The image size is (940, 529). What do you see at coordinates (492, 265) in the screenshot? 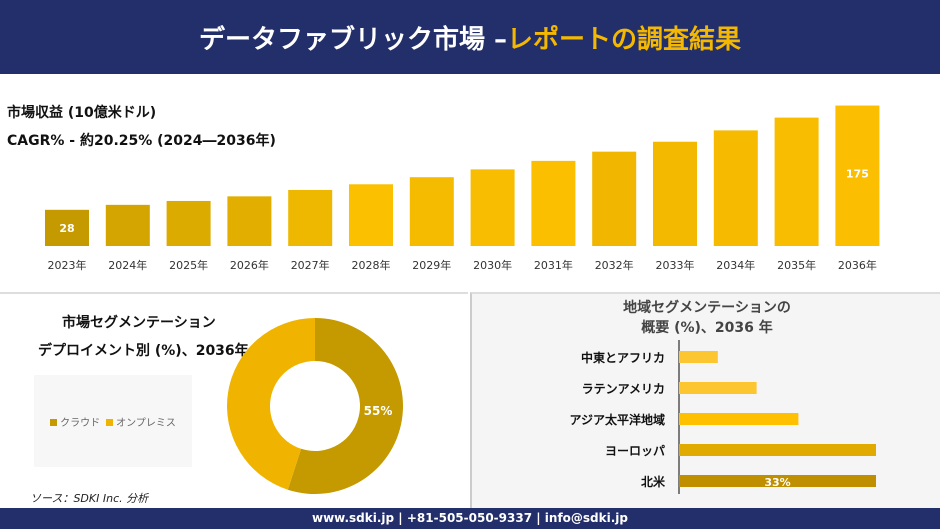
I see `x-tick-label: 2030年` at bounding box center [492, 265].